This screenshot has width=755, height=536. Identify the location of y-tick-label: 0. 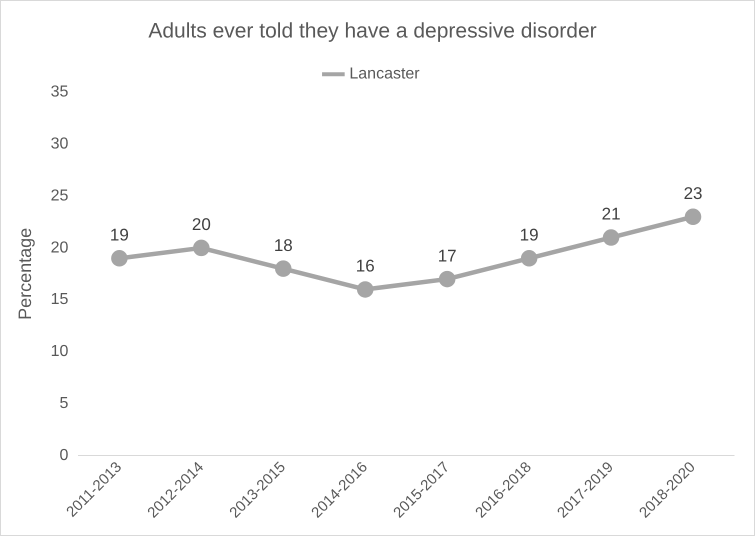
(63, 455).